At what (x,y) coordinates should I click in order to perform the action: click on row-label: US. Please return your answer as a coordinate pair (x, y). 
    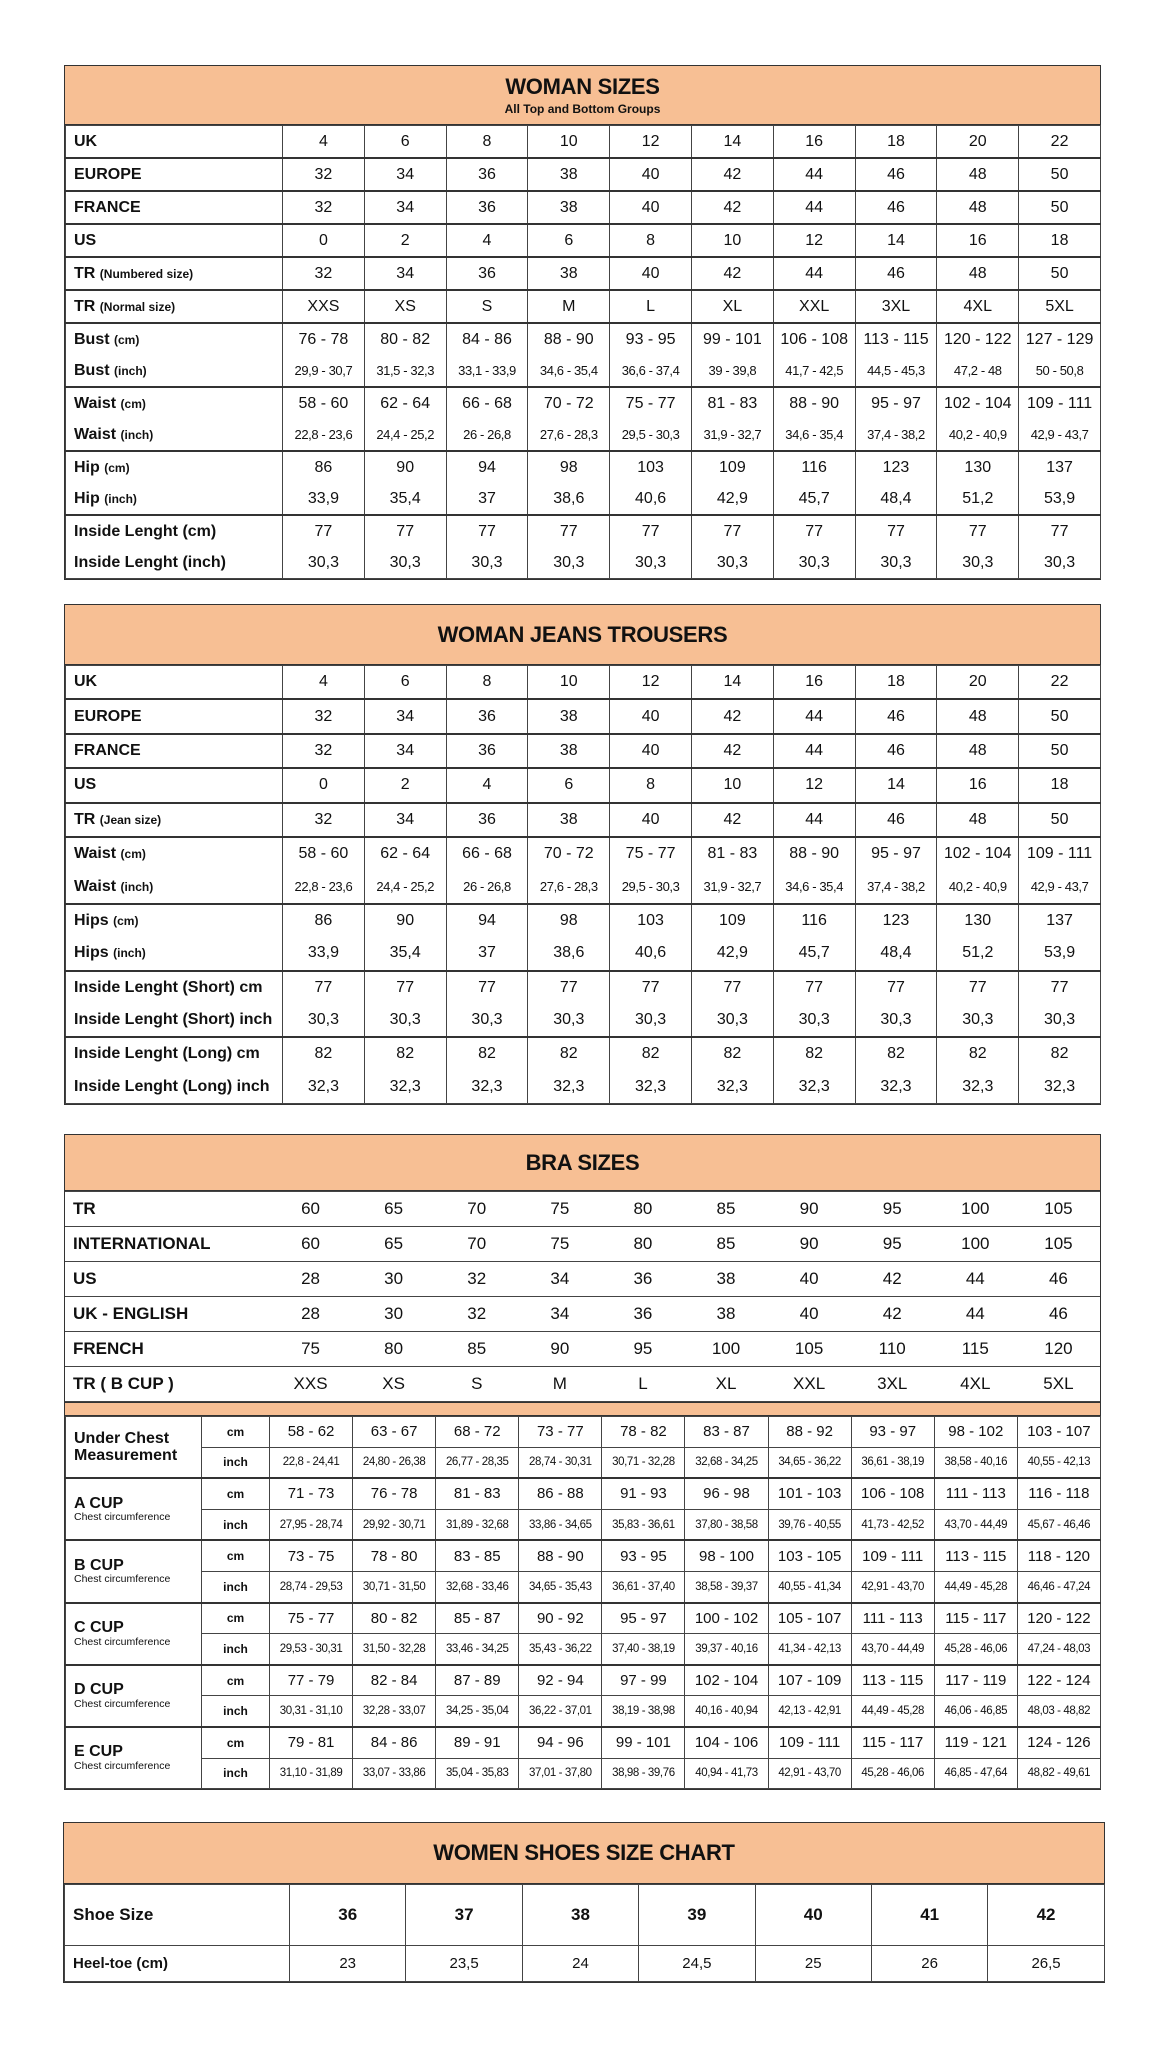
    Looking at the image, I should click on (174, 785).